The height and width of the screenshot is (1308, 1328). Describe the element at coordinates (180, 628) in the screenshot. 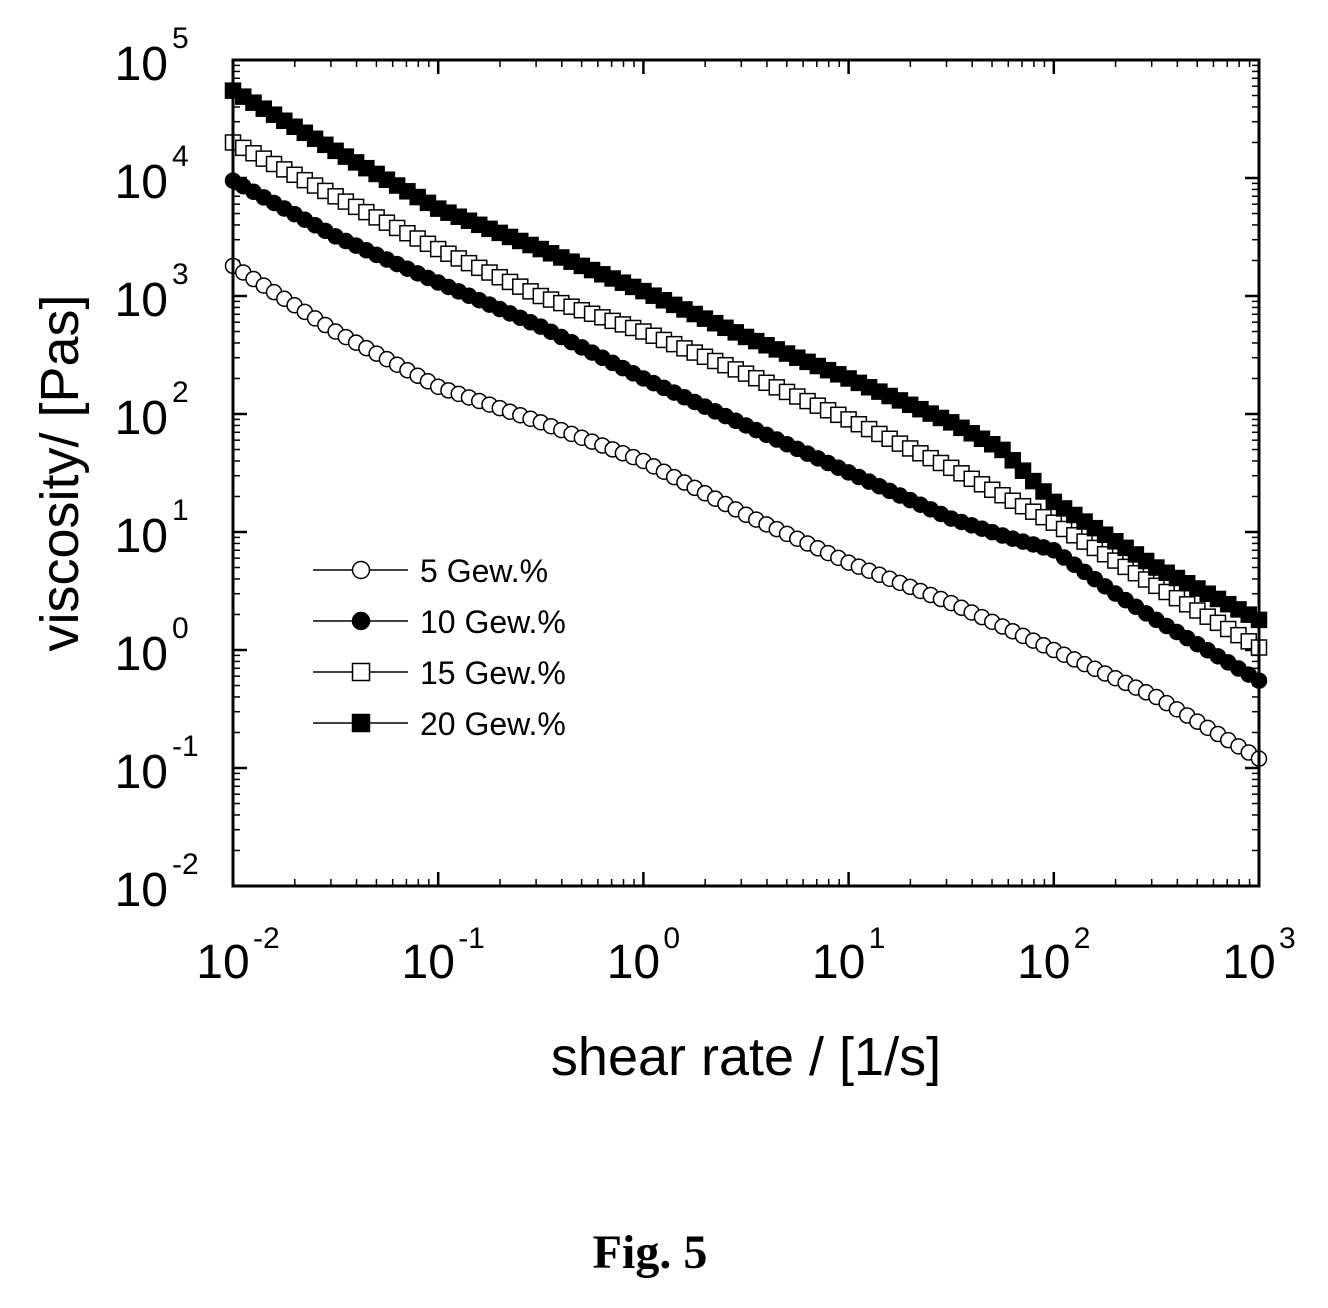

I see `y-tick-exponent: 0` at that location.